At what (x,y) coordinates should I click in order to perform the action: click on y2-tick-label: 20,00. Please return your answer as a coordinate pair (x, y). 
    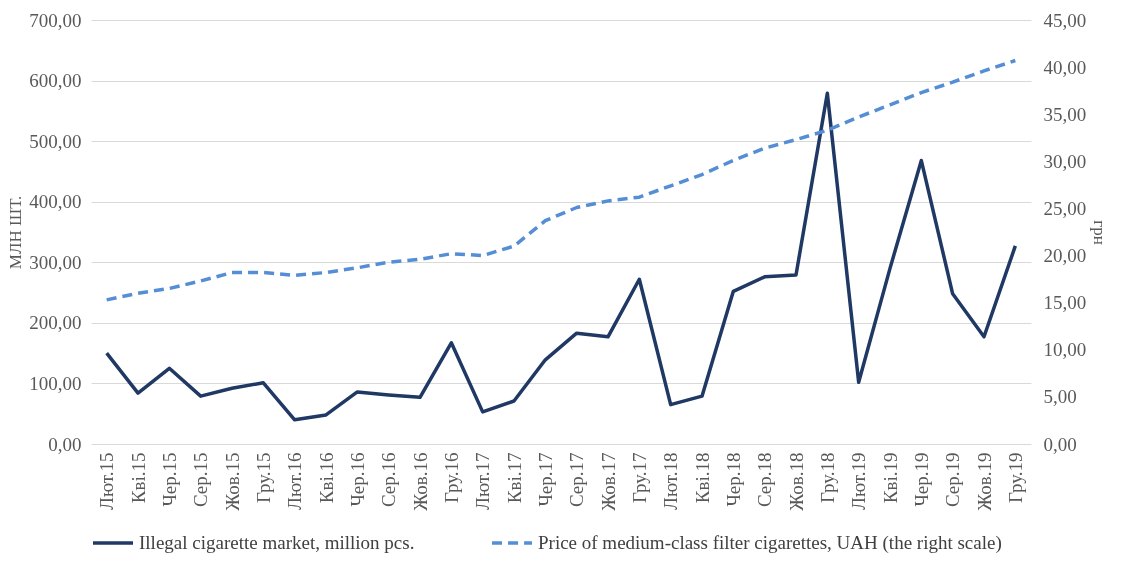
    Looking at the image, I should click on (1065, 256).